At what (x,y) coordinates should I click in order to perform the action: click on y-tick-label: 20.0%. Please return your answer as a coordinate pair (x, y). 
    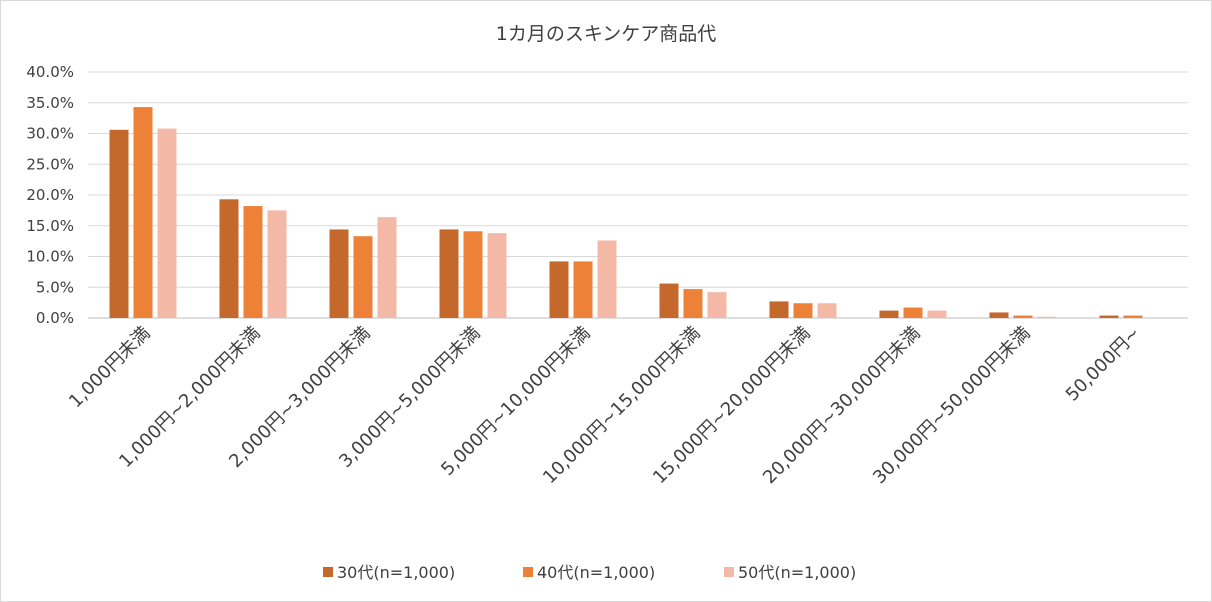
    Looking at the image, I should click on (50, 195).